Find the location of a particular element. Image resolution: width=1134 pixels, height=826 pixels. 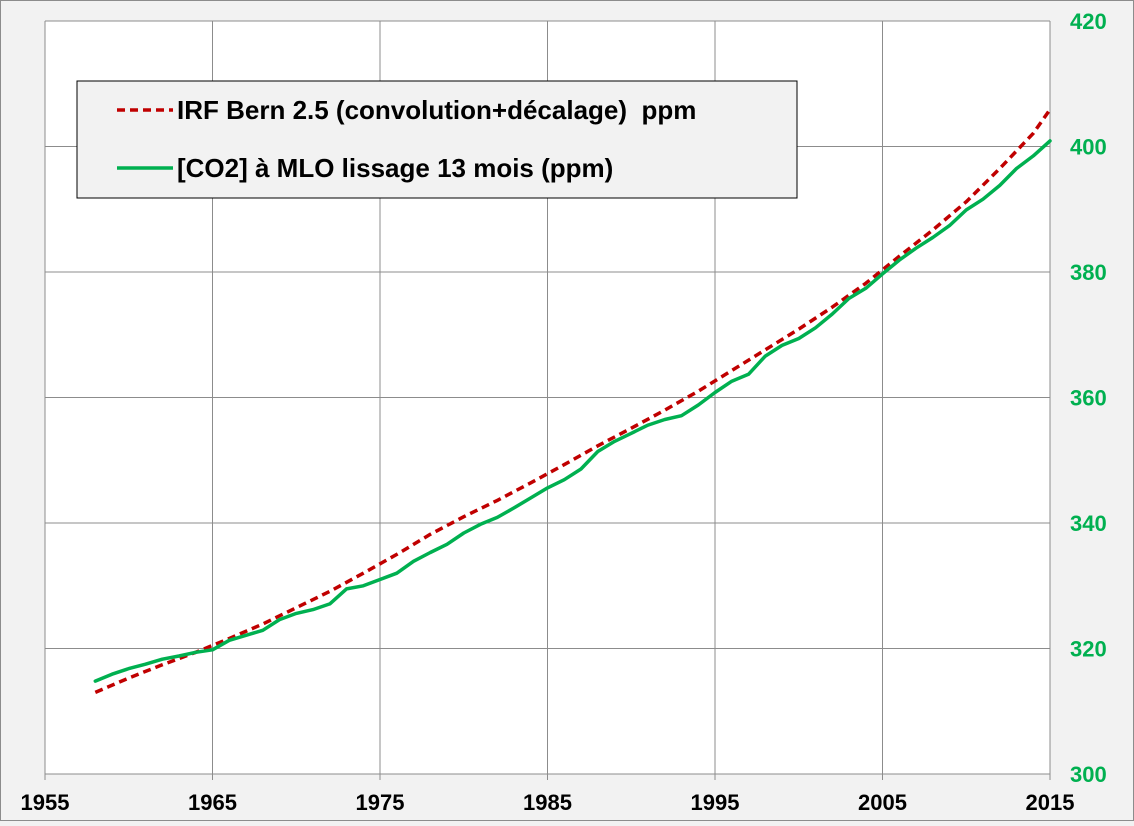

y-tick-label: 400 is located at coordinates (1088, 147).